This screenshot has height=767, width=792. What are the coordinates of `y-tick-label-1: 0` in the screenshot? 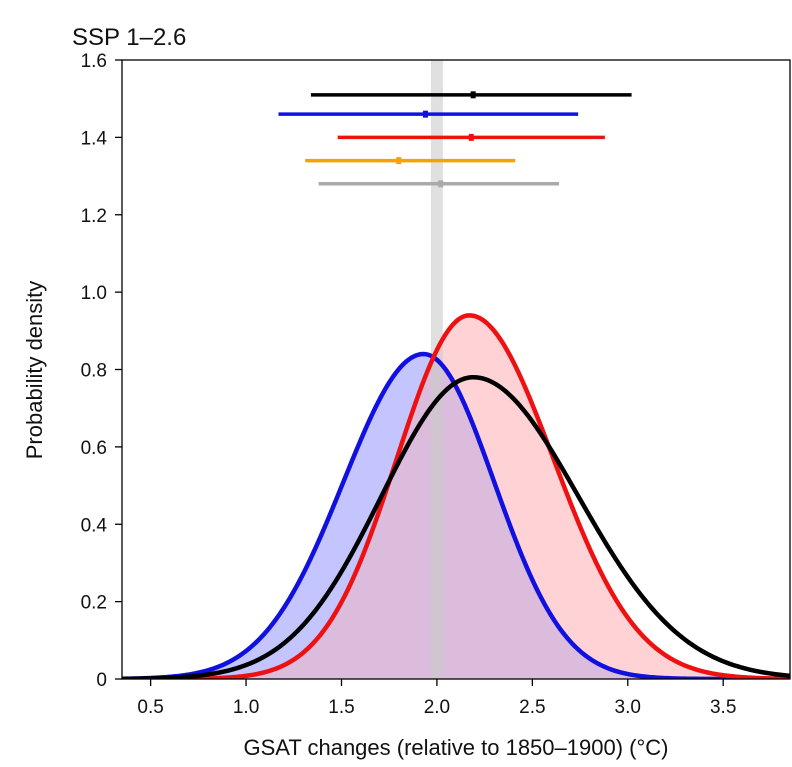 It's located at (101, 680).